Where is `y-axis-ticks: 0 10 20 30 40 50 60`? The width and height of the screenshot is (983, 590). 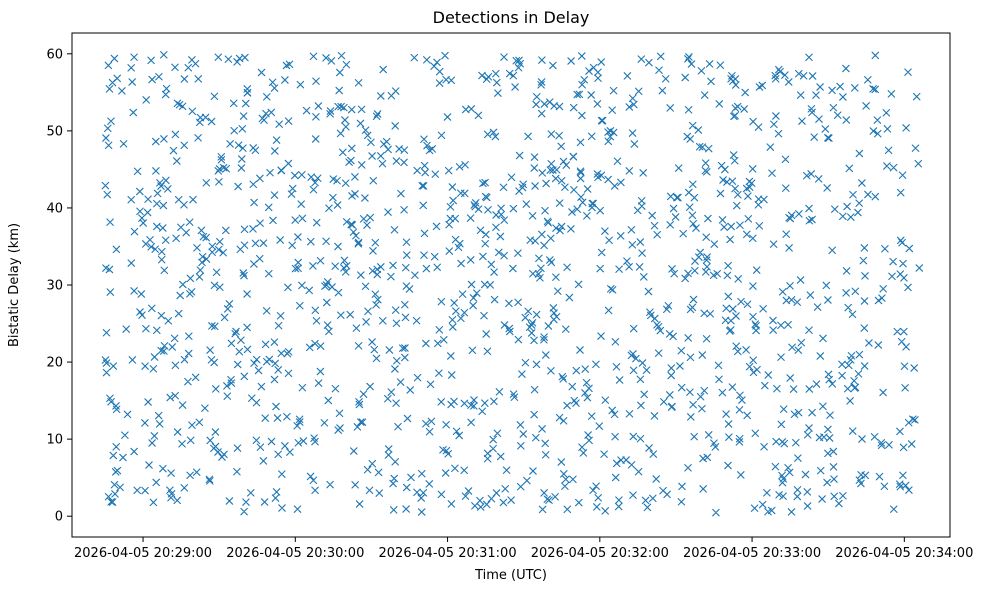
y-axis-ticks: 0 10 20 30 40 50 60 is located at coordinates (59, 286).